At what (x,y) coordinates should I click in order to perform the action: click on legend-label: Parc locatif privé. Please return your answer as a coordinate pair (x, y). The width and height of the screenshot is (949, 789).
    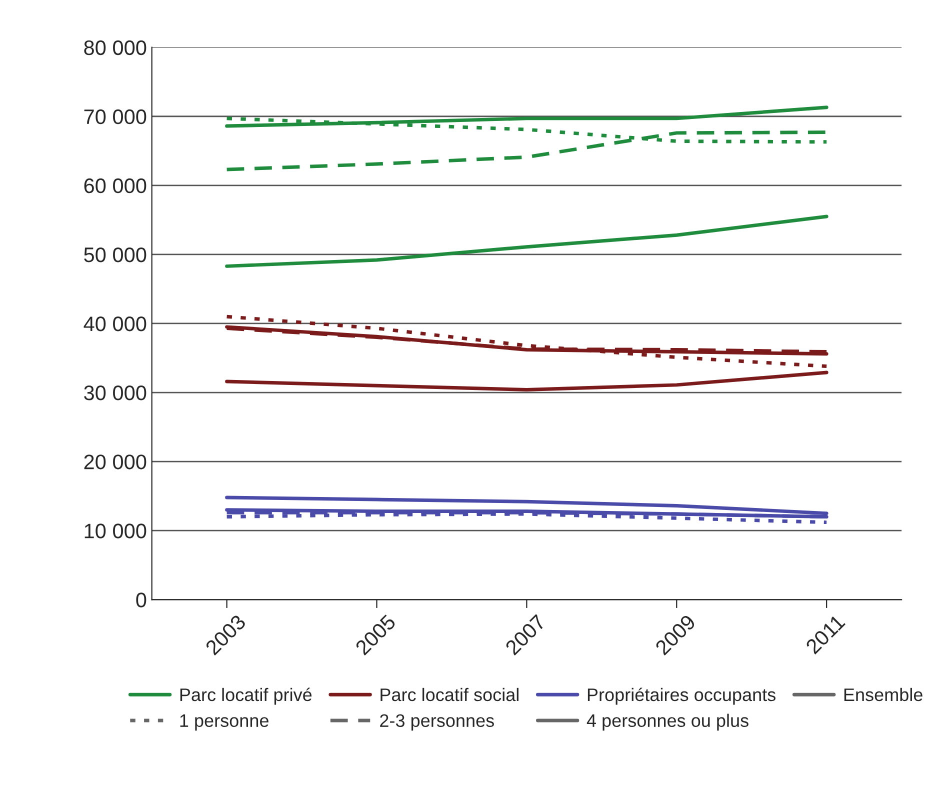
    Looking at the image, I should click on (246, 696).